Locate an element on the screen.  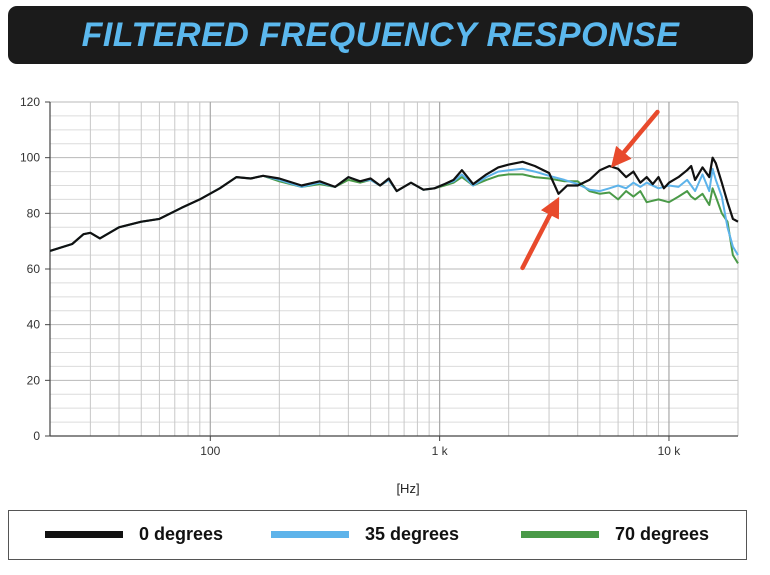
legend-swatch-35-degrees is located at coordinates (310, 534).